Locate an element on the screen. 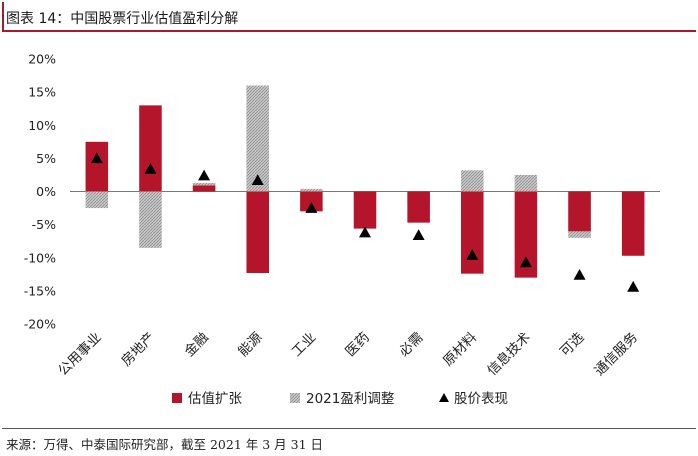 The image size is (698, 456). y-tick-label: 0% is located at coordinates (46, 191).